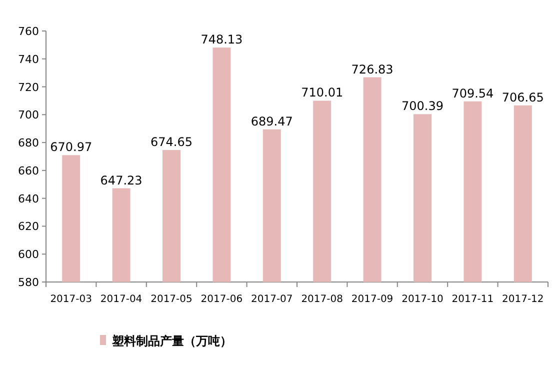  I want to click on y-tick-label: 600, so click(28, 255).